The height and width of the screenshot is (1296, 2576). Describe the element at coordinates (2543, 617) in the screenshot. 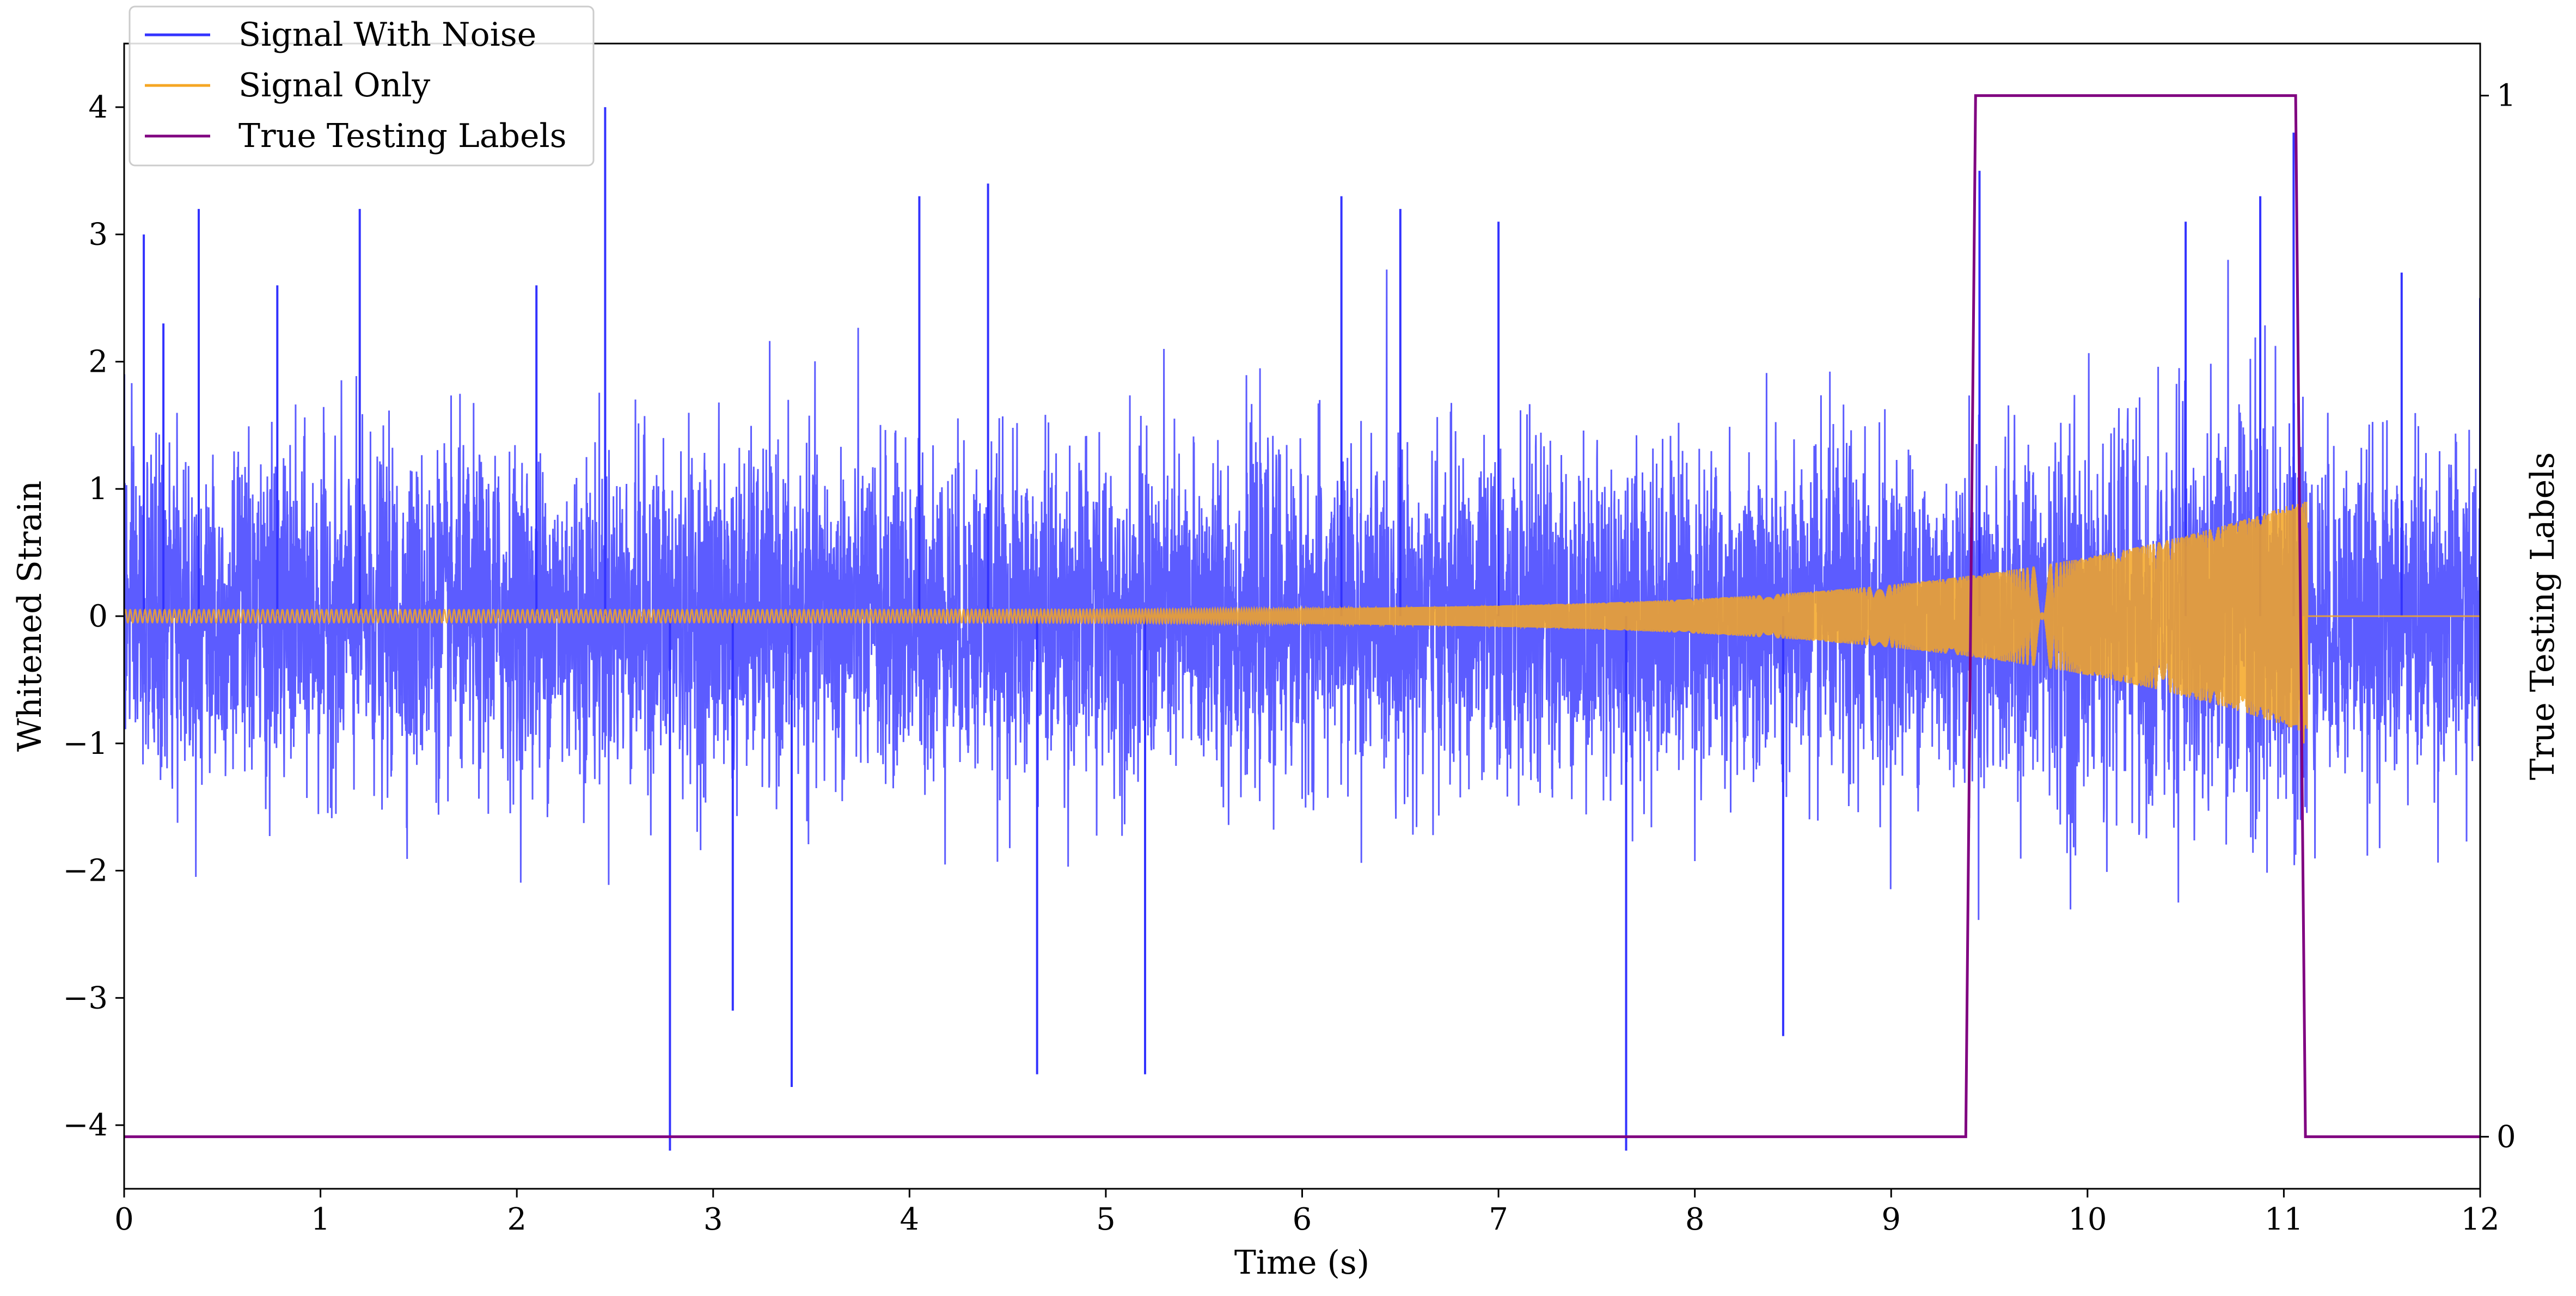

I see `y2-axis-title: True Testing Labels` at that location.